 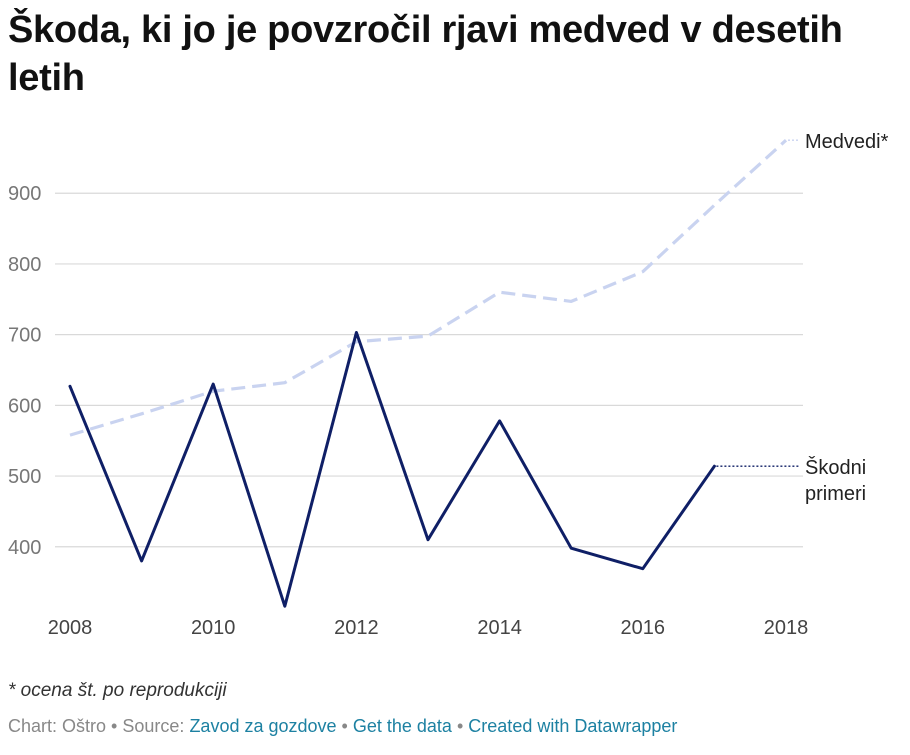 What do you see at coordinates (499, 628) in the screenshot?
I see `x-tick-label: 2014` at bounding box center [499, 628].